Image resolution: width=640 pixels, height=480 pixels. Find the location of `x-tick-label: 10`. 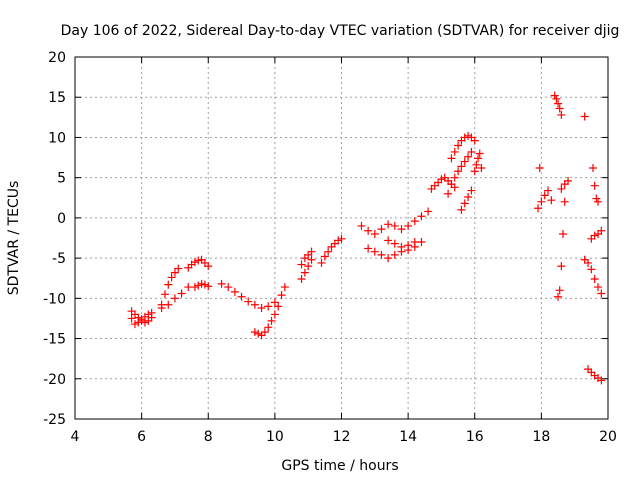

x-tick-label: 10 is located at coordinates (275, 437).